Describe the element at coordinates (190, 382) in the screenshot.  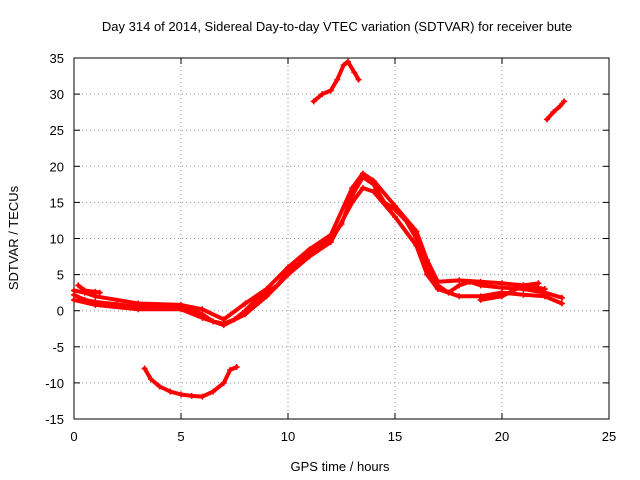
I see `series-track-low-arc` at that location.